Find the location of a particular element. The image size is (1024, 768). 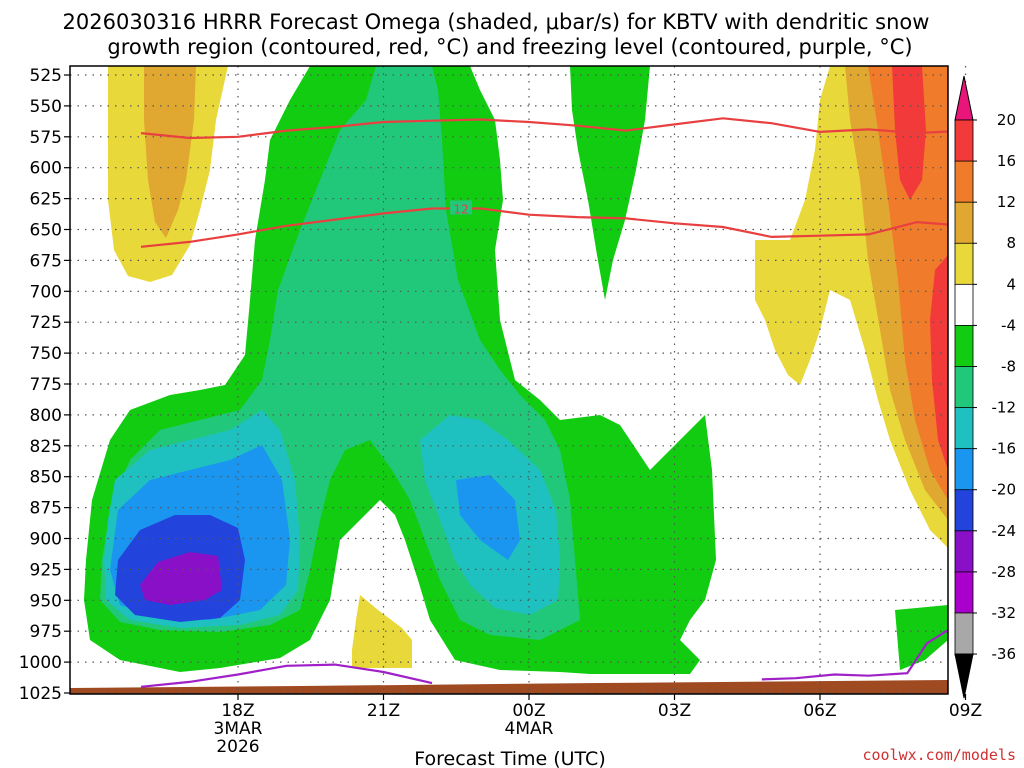

colorbar-tick-label: 12 is located at coordinates (1006, 202).